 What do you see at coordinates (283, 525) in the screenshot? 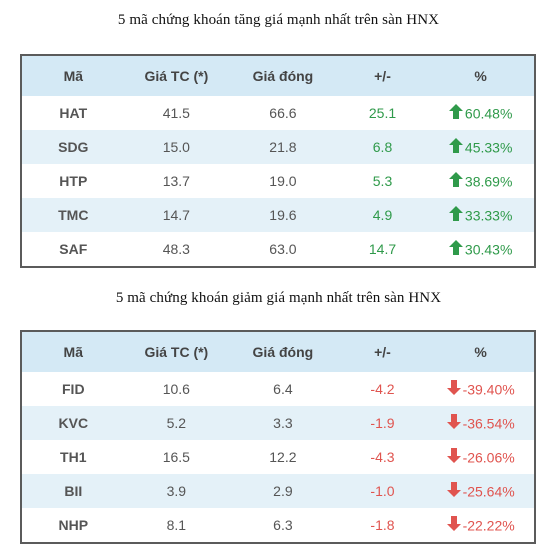
I see `close-price: 6.3` at bounding box center [283, 525].